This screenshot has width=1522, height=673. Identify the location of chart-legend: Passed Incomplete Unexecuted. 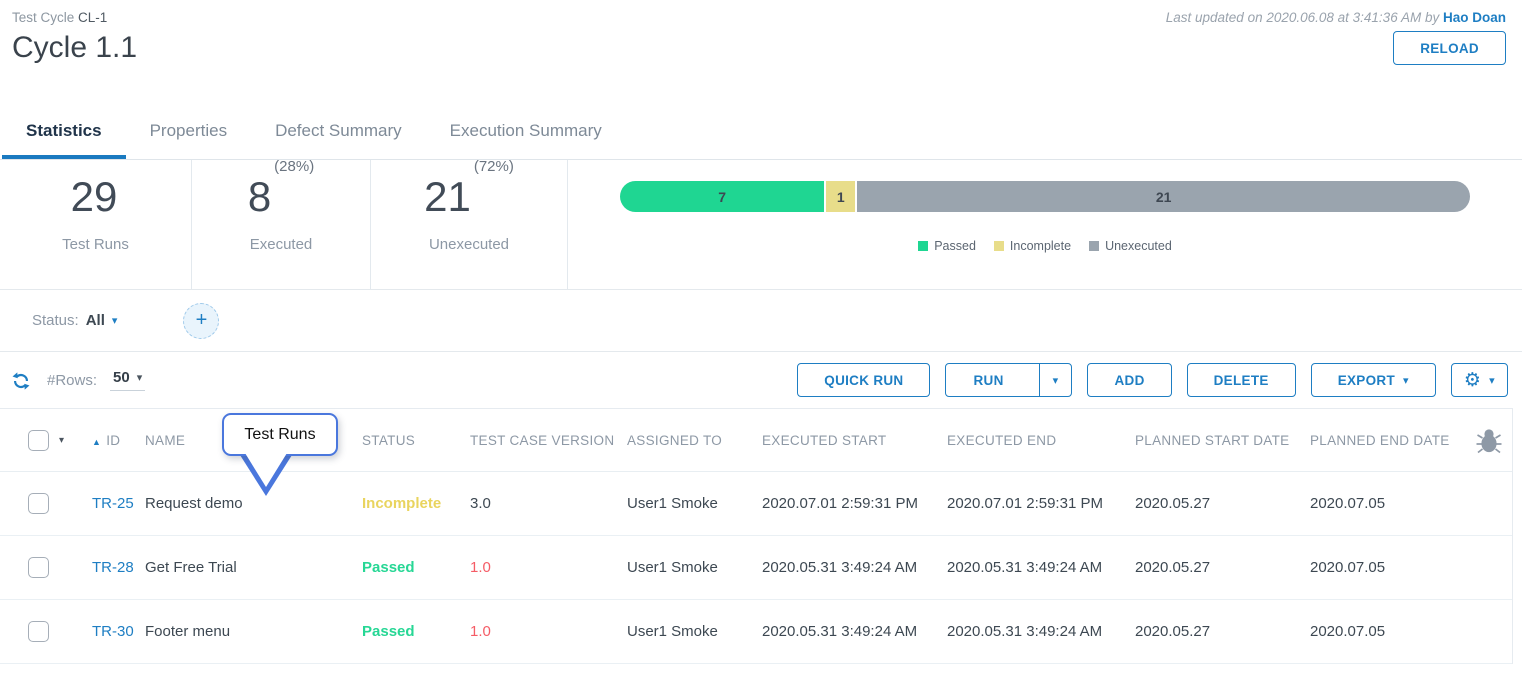
(1045, 246).